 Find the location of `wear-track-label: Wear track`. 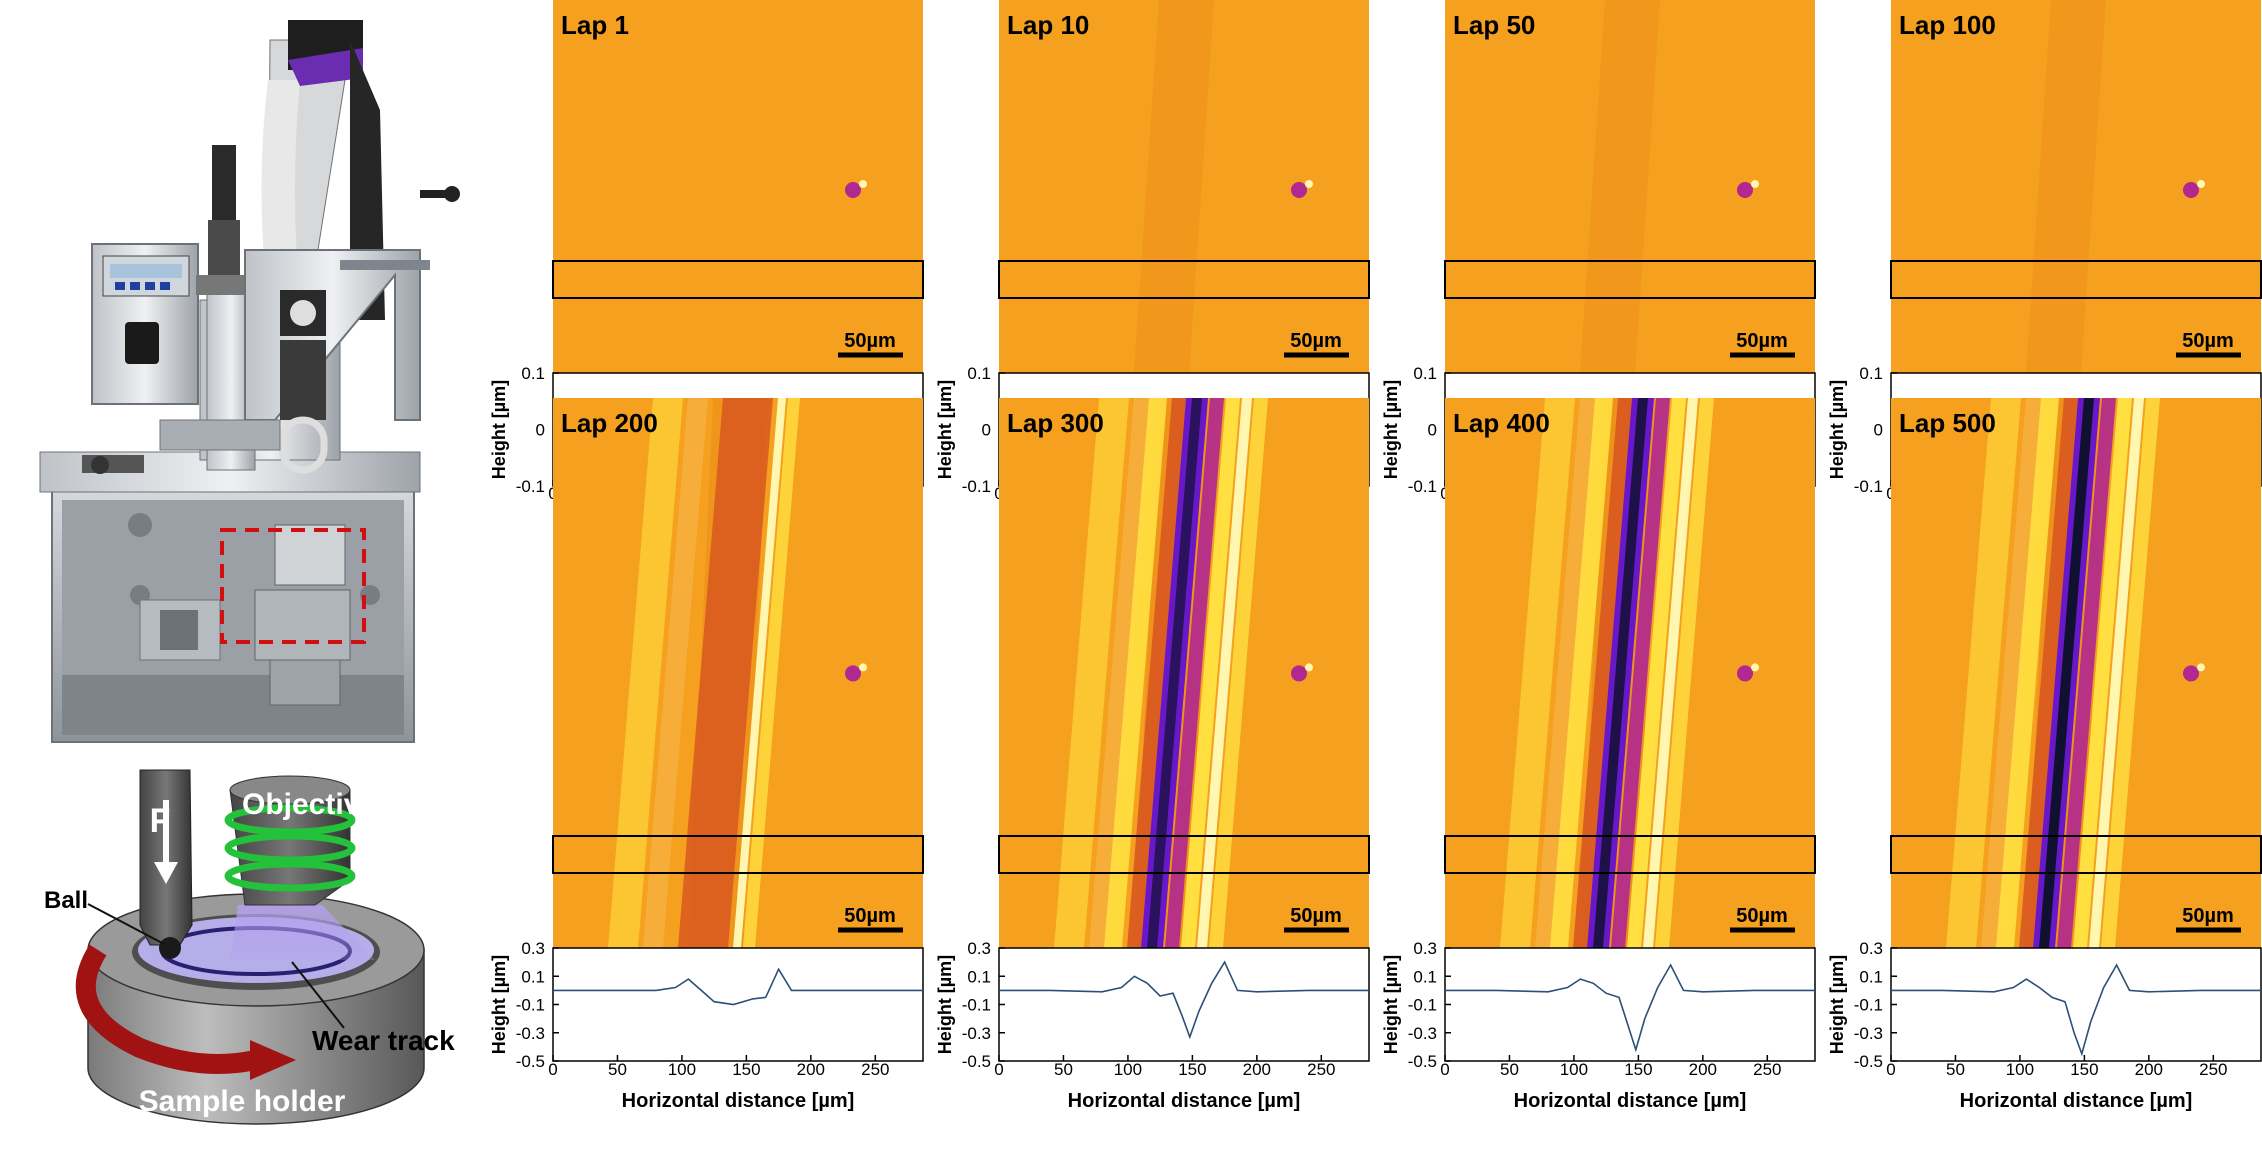

wear-track-label: Wear track is located at coordinates (383, 1040).